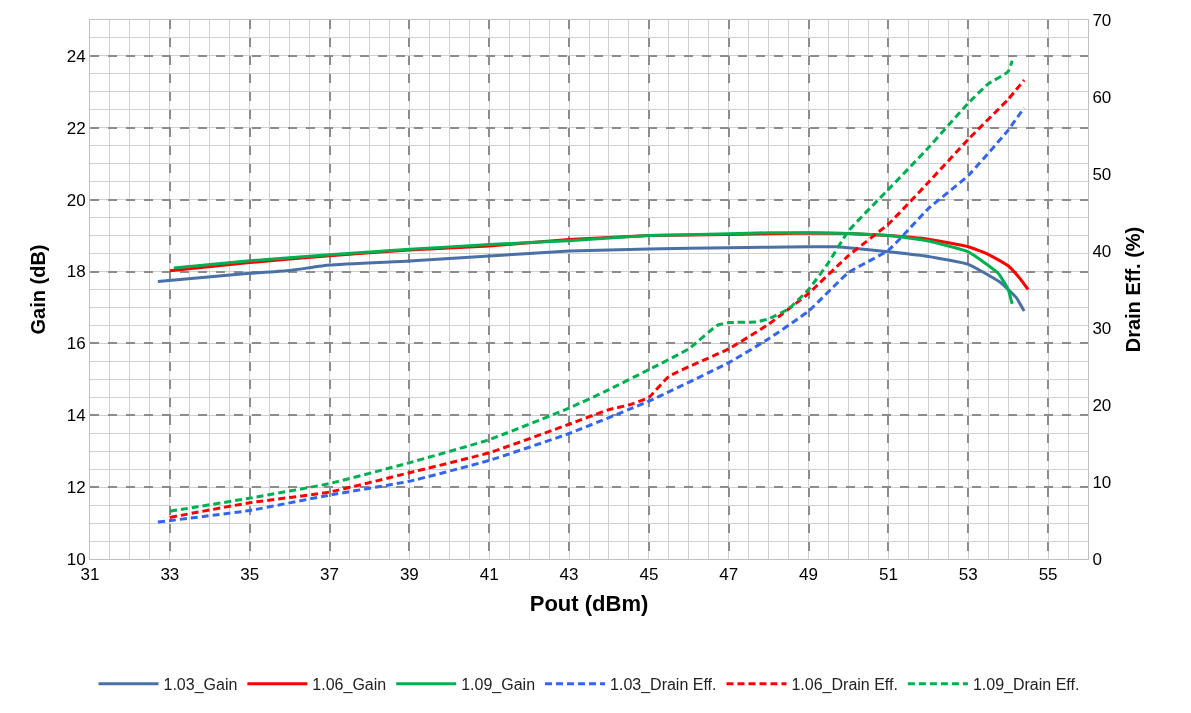 The width and height of the screenshot is (1191, 713). I want to click on x-tick-label: 41, so click(489, 575).